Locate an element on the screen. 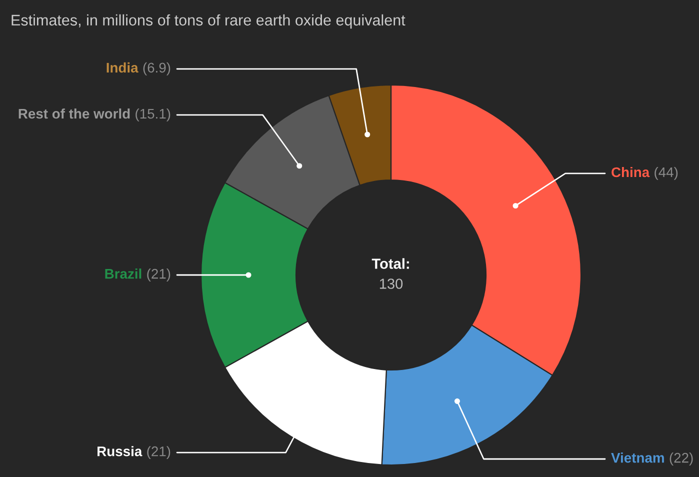 The width and height of the screenshot is (699, 477). slice-label: China is located at coordinates (631, 172).